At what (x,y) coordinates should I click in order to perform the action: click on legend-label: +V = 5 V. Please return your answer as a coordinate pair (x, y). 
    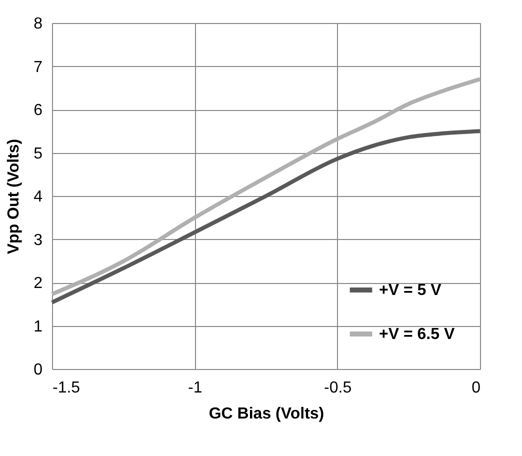
    Looking at the image, I should click on (410, 290).